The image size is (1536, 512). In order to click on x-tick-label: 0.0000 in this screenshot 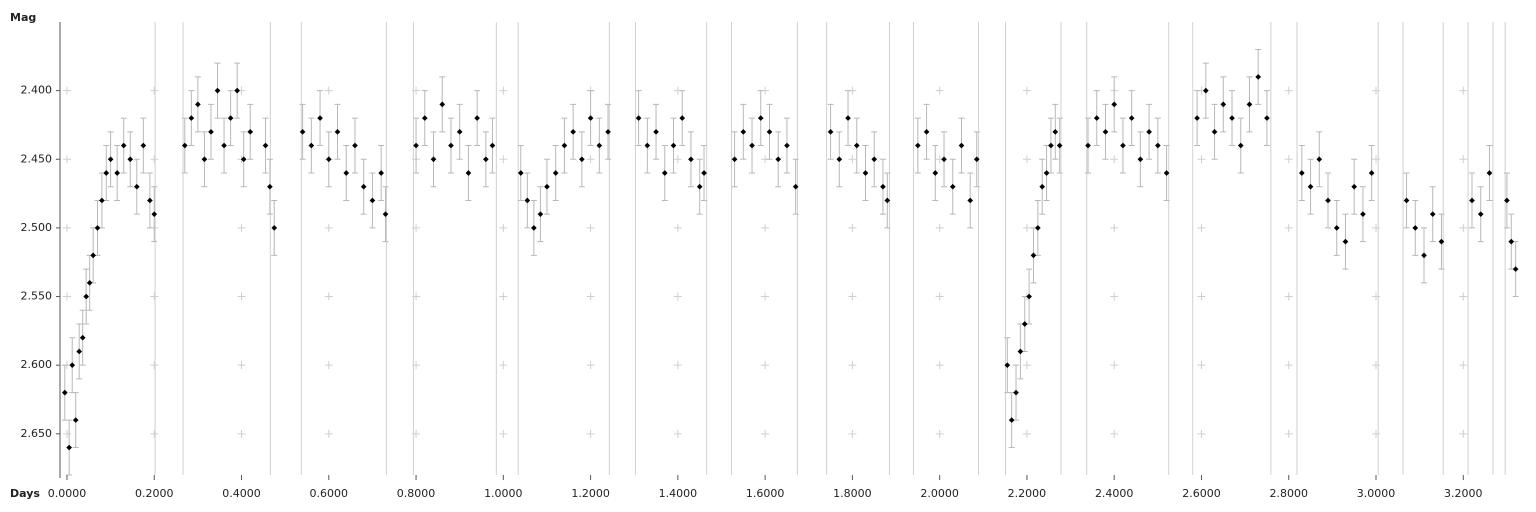, I will do `click(67, 493)`.